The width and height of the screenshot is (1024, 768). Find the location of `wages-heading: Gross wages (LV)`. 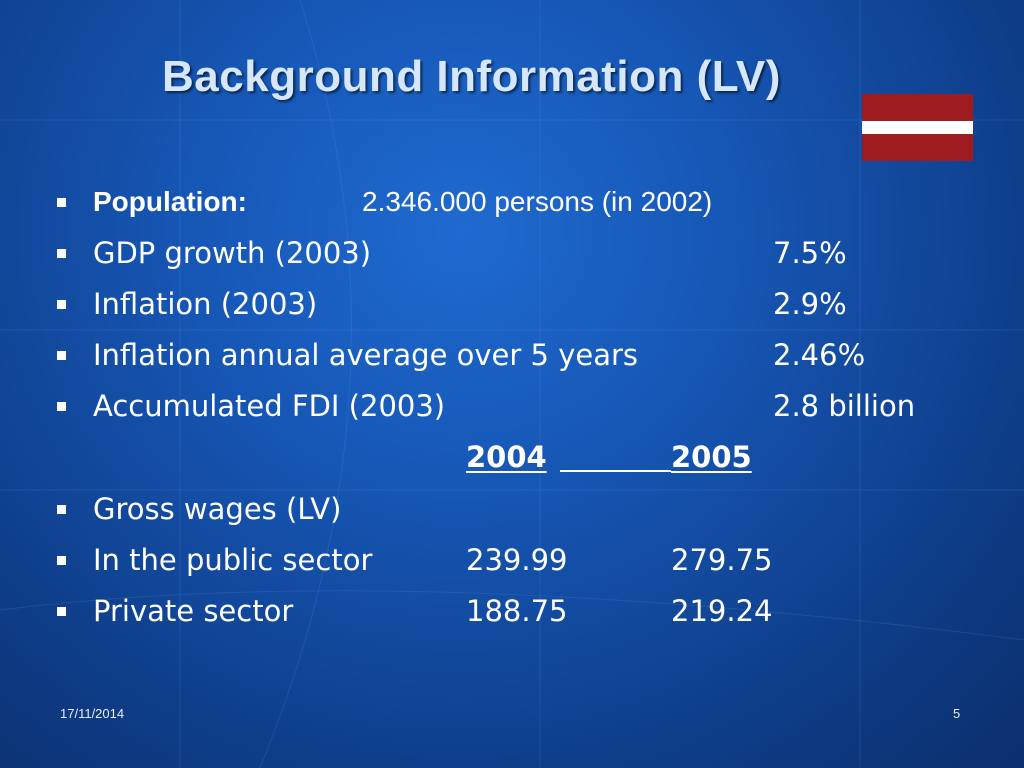

wages-heading: Gross wages (LV) is located at coordinates (217, 509).